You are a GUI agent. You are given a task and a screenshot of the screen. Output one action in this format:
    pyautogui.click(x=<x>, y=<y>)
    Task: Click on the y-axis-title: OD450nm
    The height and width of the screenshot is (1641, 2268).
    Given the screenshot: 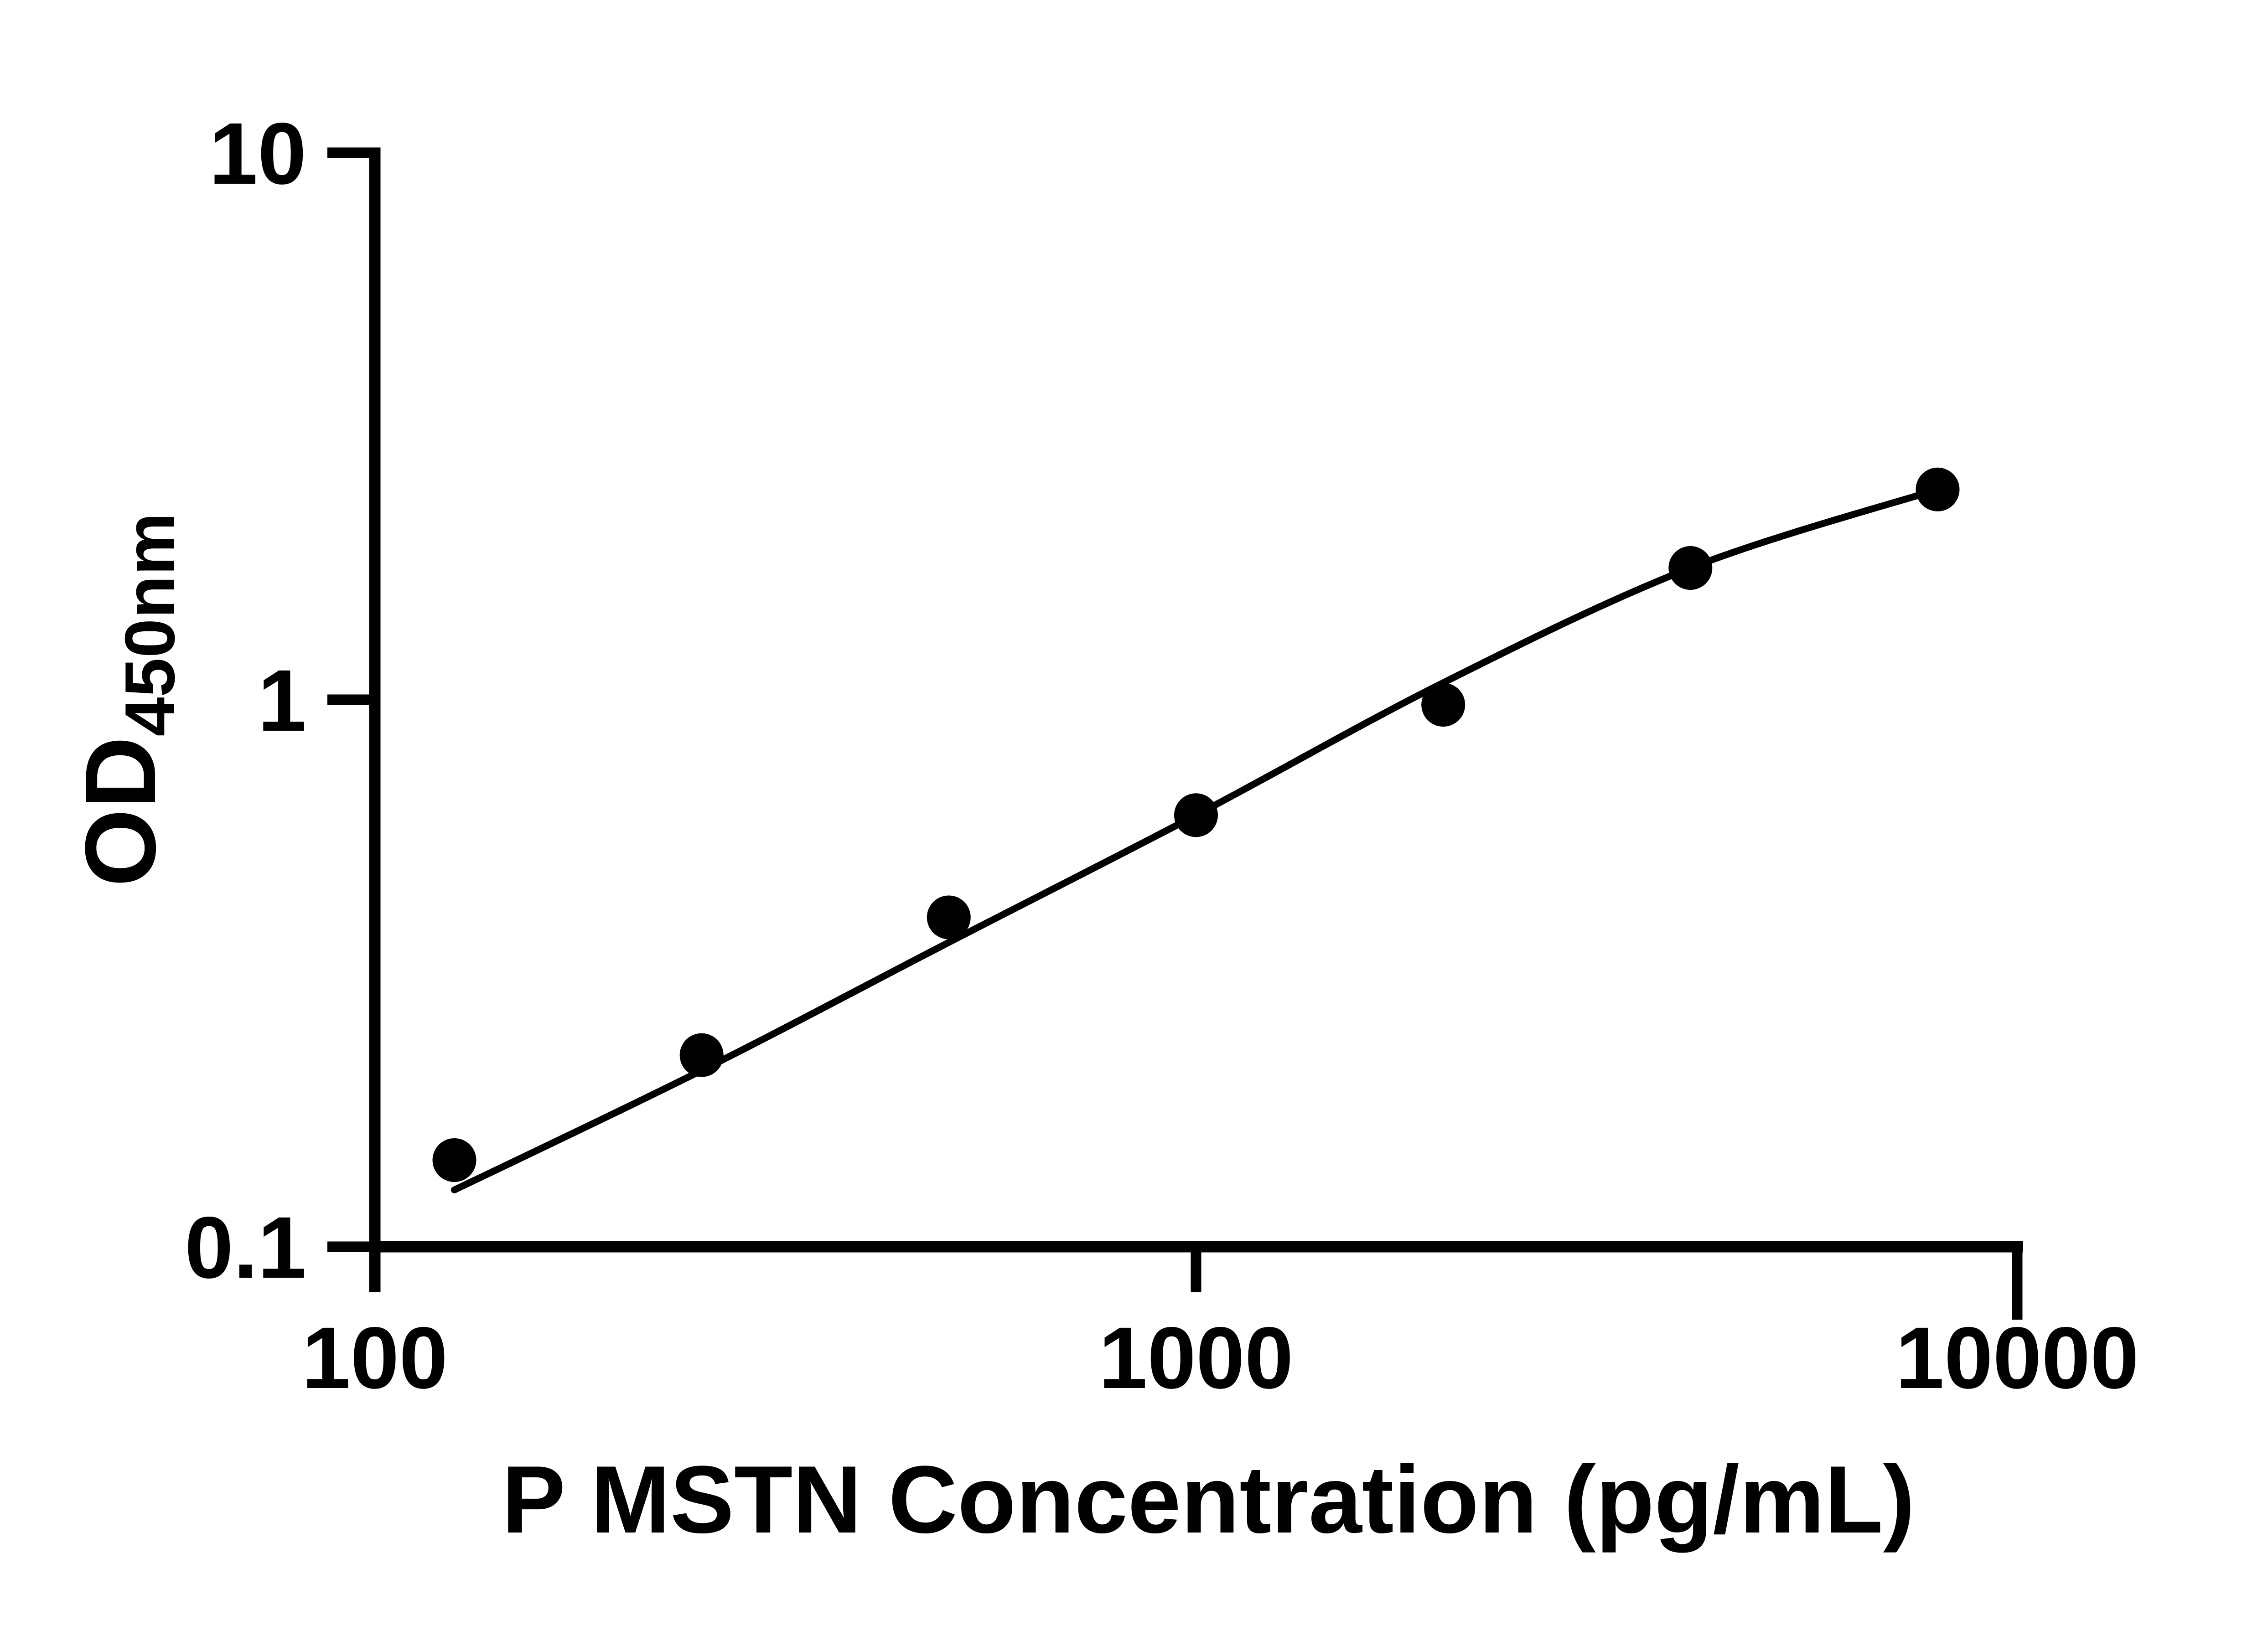 What is the action you would take?
    pyautogui.click(x=126, y=699)
    